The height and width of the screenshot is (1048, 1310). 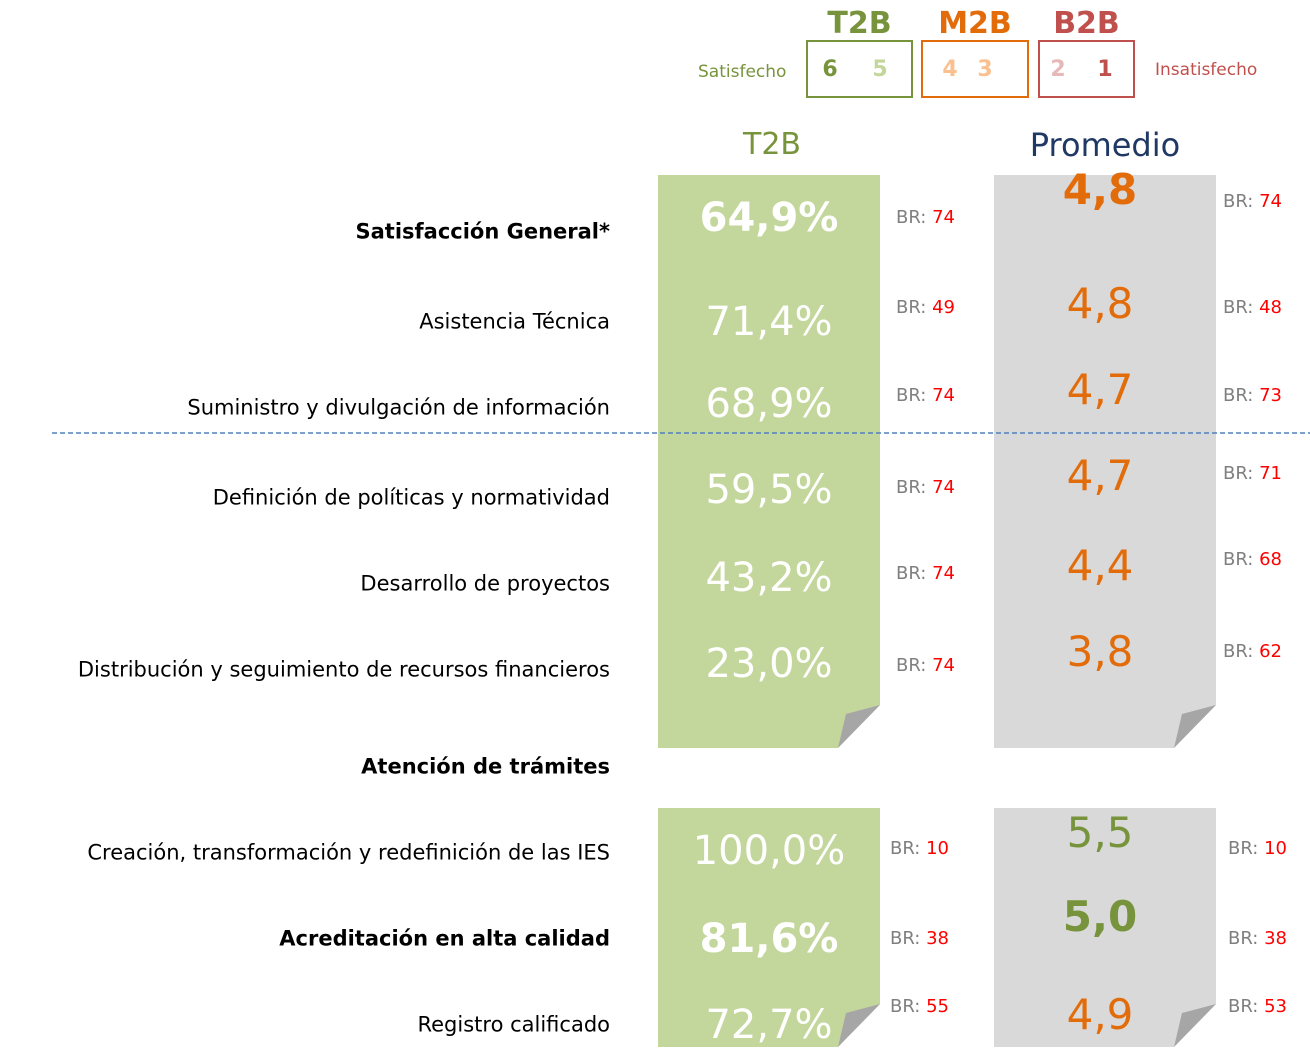 I want to click on legend-right: Insatisfecho, so click(x=1206, y=70).